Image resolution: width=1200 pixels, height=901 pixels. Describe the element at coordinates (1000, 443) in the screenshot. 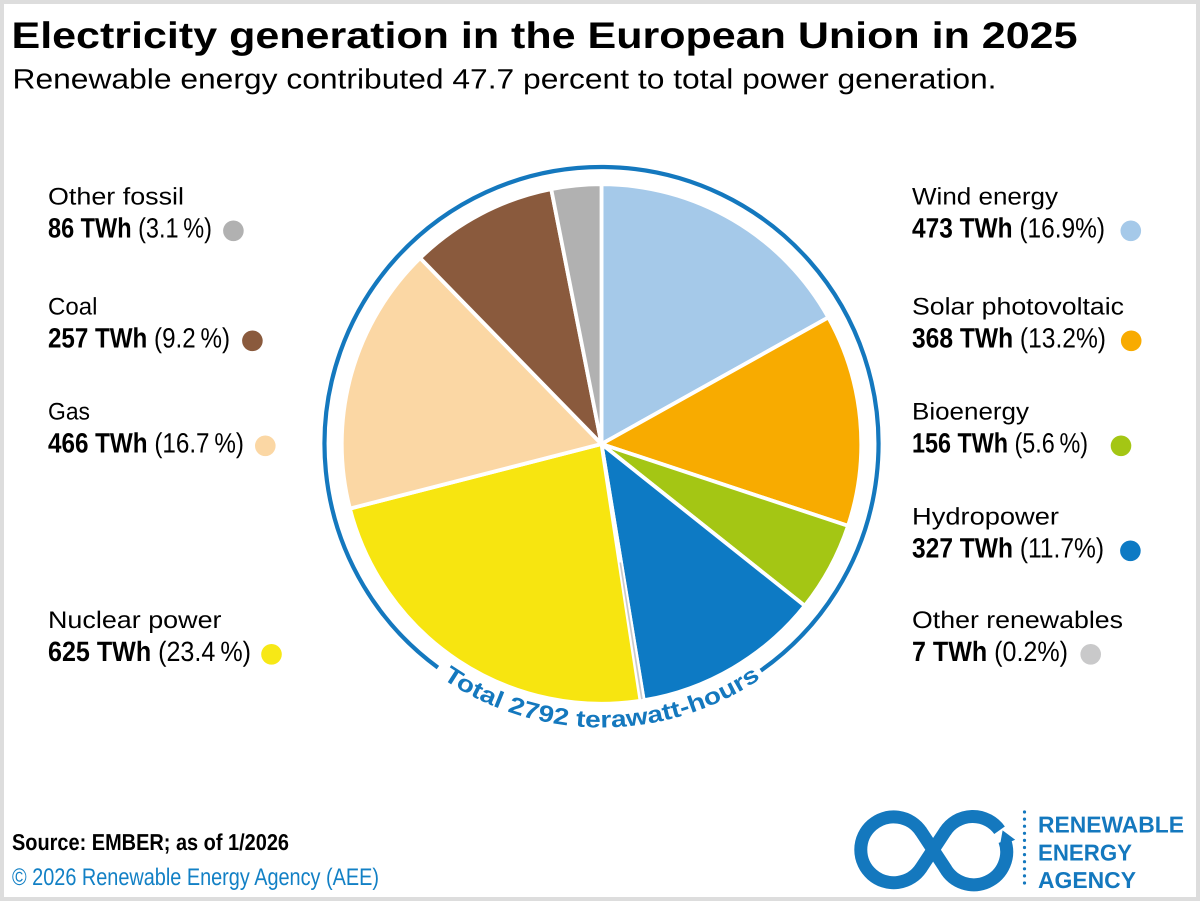

I see `svg-text: 156 TWh (5.6 %)` at that location.